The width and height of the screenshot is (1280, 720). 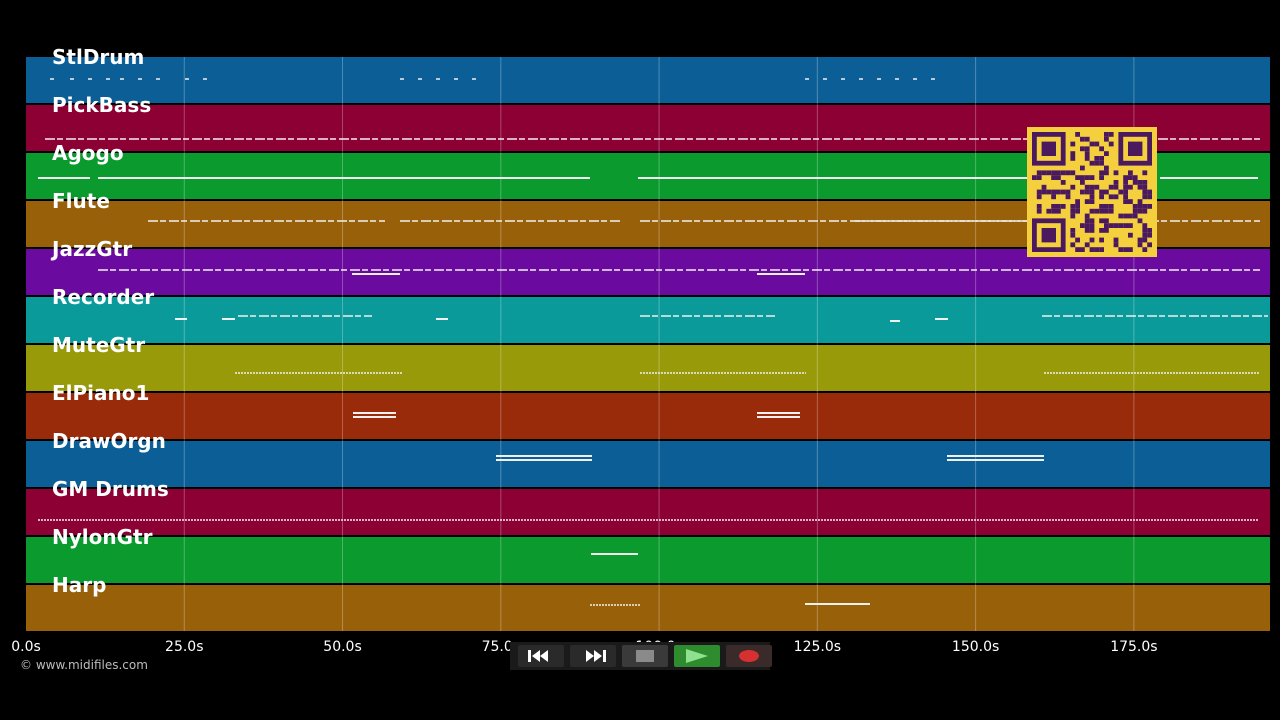 I want to click on rewind-button, so click(x=541, y=656).